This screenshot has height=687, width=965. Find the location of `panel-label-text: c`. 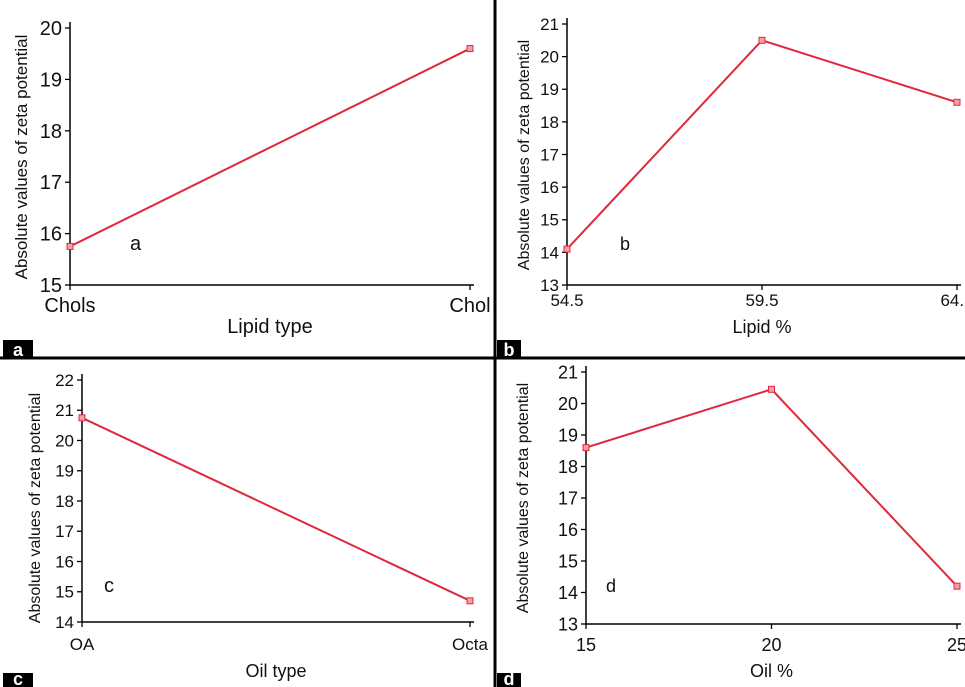

panel-label-text: c is located at coordinates (18, 678).